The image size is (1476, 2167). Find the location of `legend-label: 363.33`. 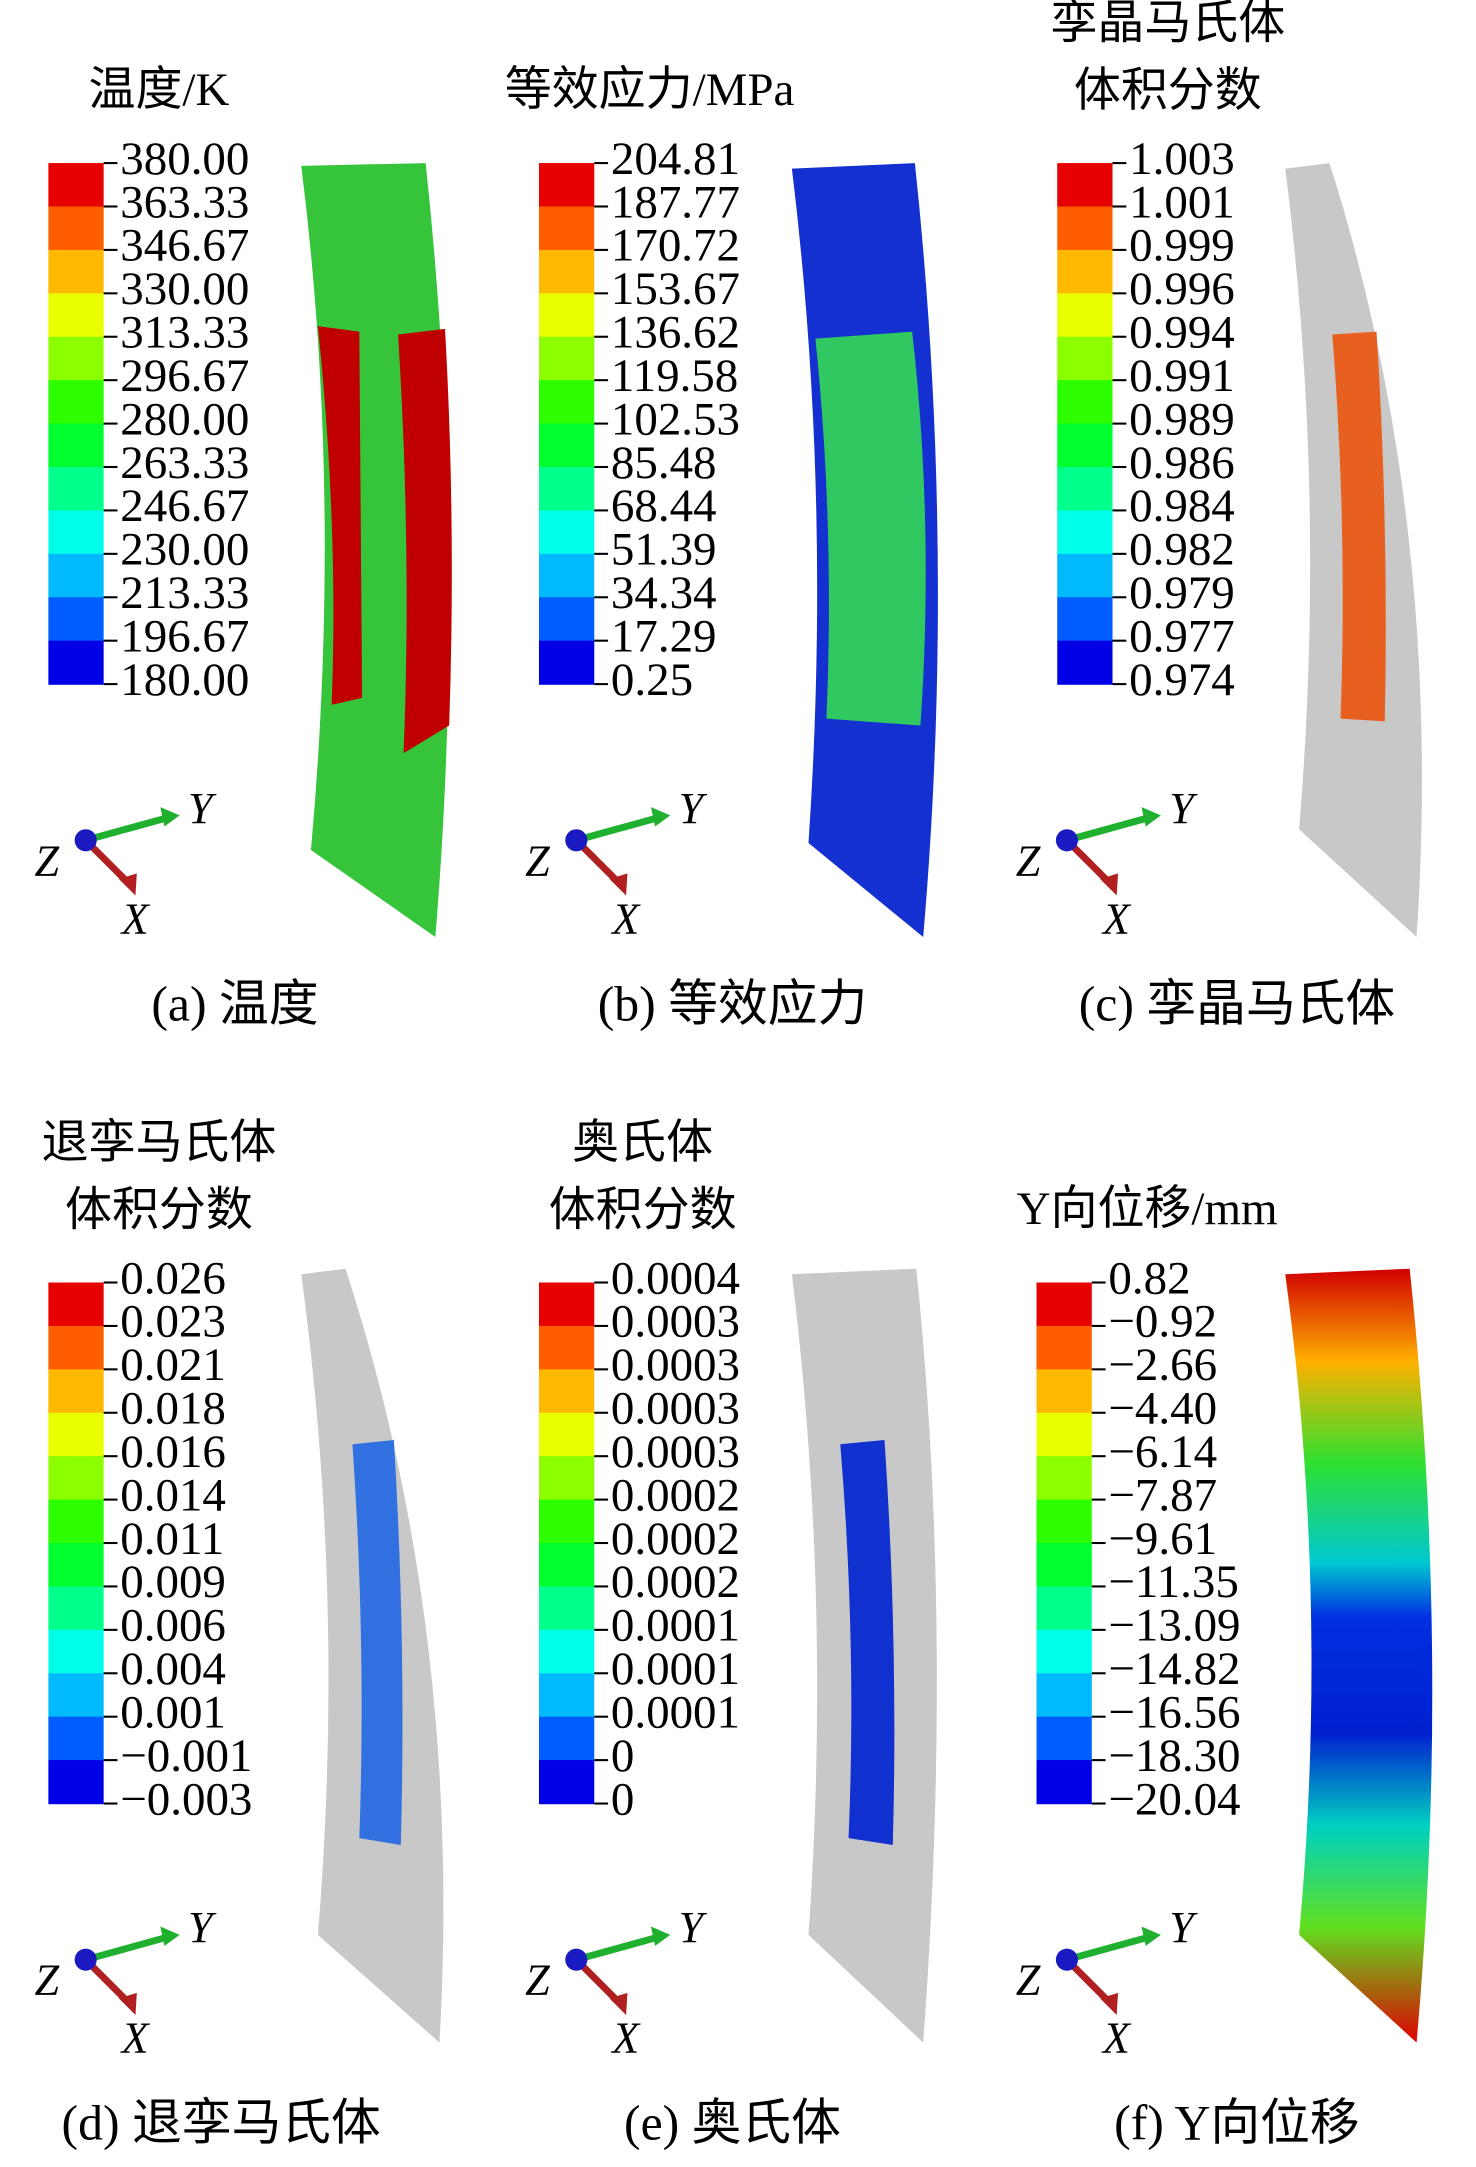

legend-label: 363.33 is located at coordinates (184, 202).